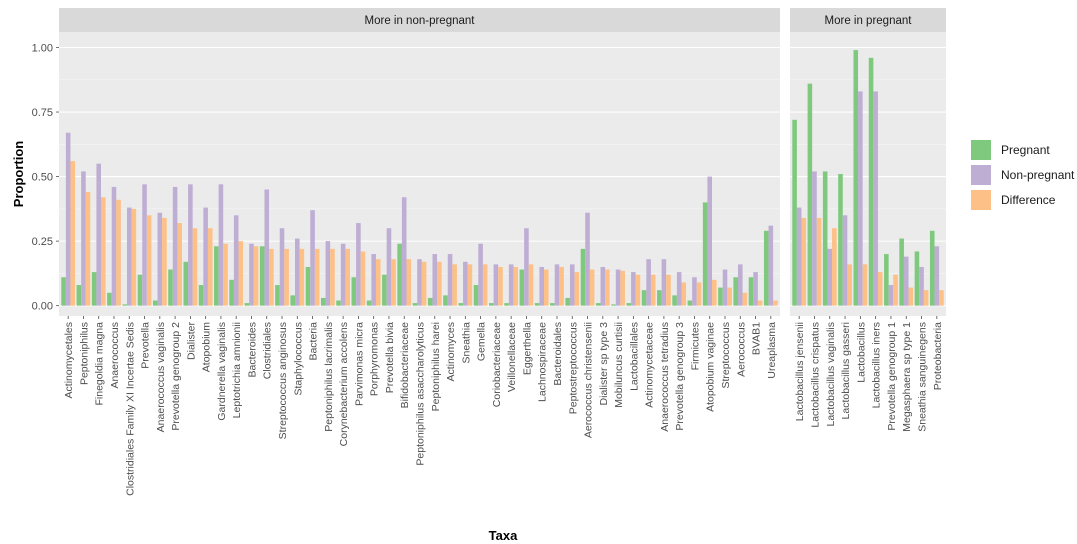 This screenshot has width=1077, height=544. I want to click on y-tick-label: 0.75, so click(42, 113).